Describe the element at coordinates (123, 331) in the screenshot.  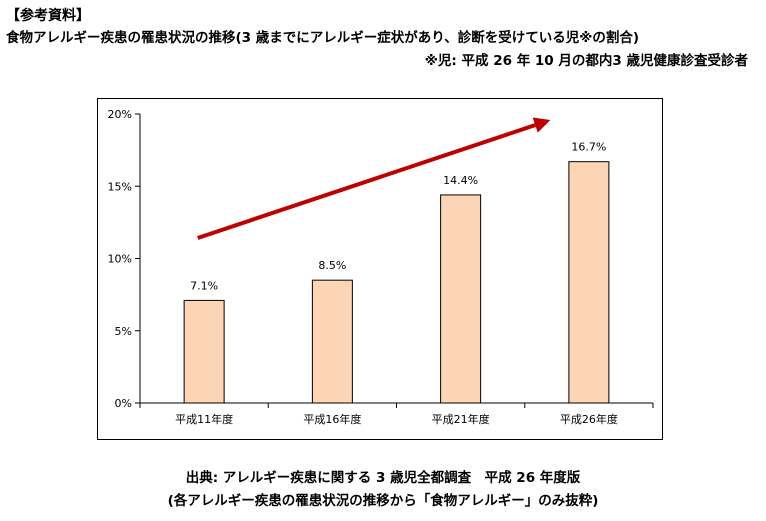
I see `y-tick-label: 5%` at that location.